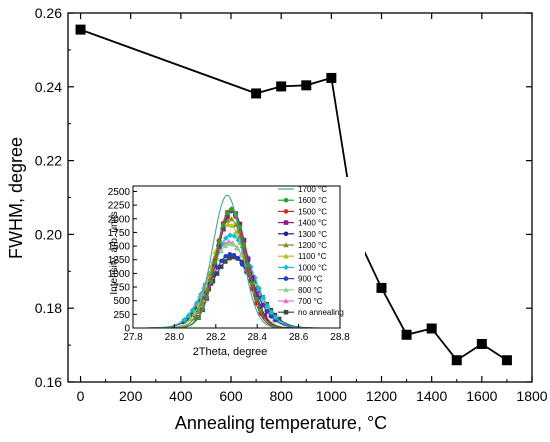  I want to click on inset-x-ticks: 27.8 28.0 28.2 28.4 28.6 28.8, so click(236, 333).